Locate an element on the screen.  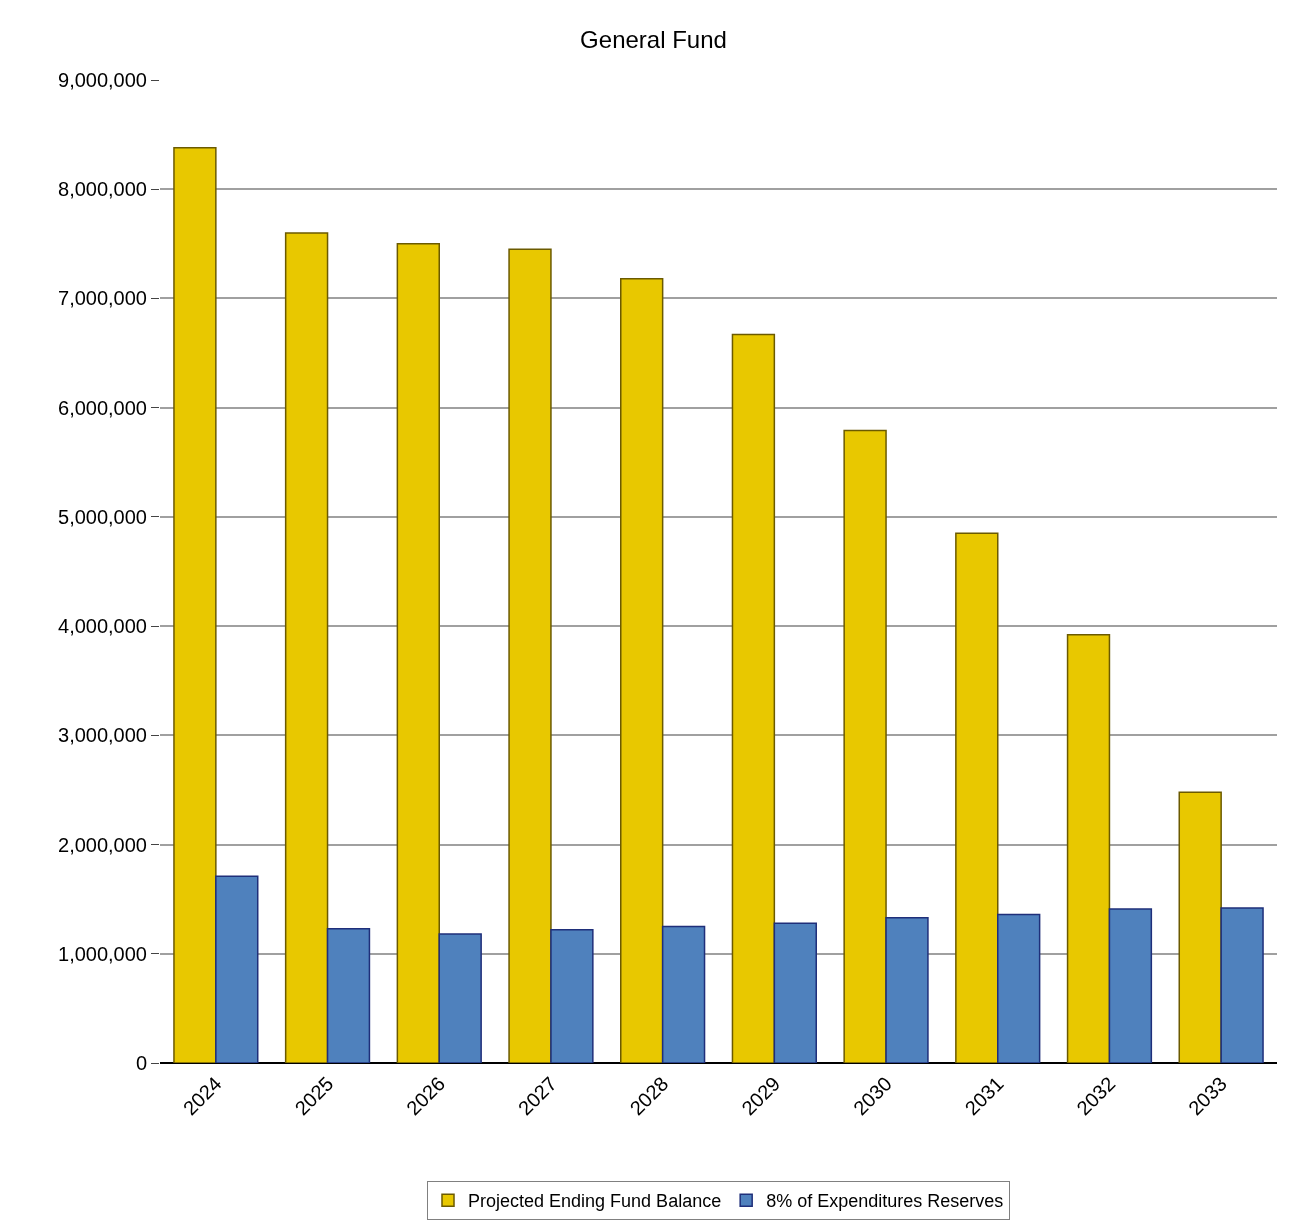
y-tick-label: 4,000,000 is located at coordinates (102, 626).